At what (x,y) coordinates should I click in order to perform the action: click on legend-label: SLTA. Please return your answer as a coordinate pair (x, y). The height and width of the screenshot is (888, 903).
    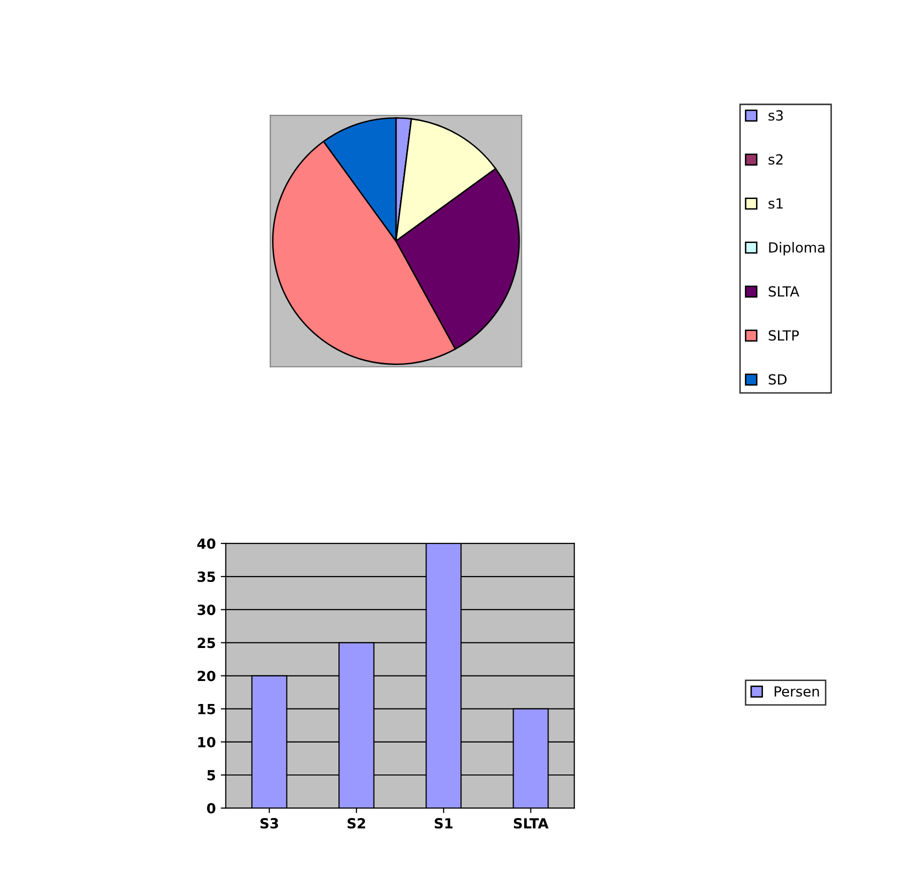
    Looking at the image, I should click on (784, 291).